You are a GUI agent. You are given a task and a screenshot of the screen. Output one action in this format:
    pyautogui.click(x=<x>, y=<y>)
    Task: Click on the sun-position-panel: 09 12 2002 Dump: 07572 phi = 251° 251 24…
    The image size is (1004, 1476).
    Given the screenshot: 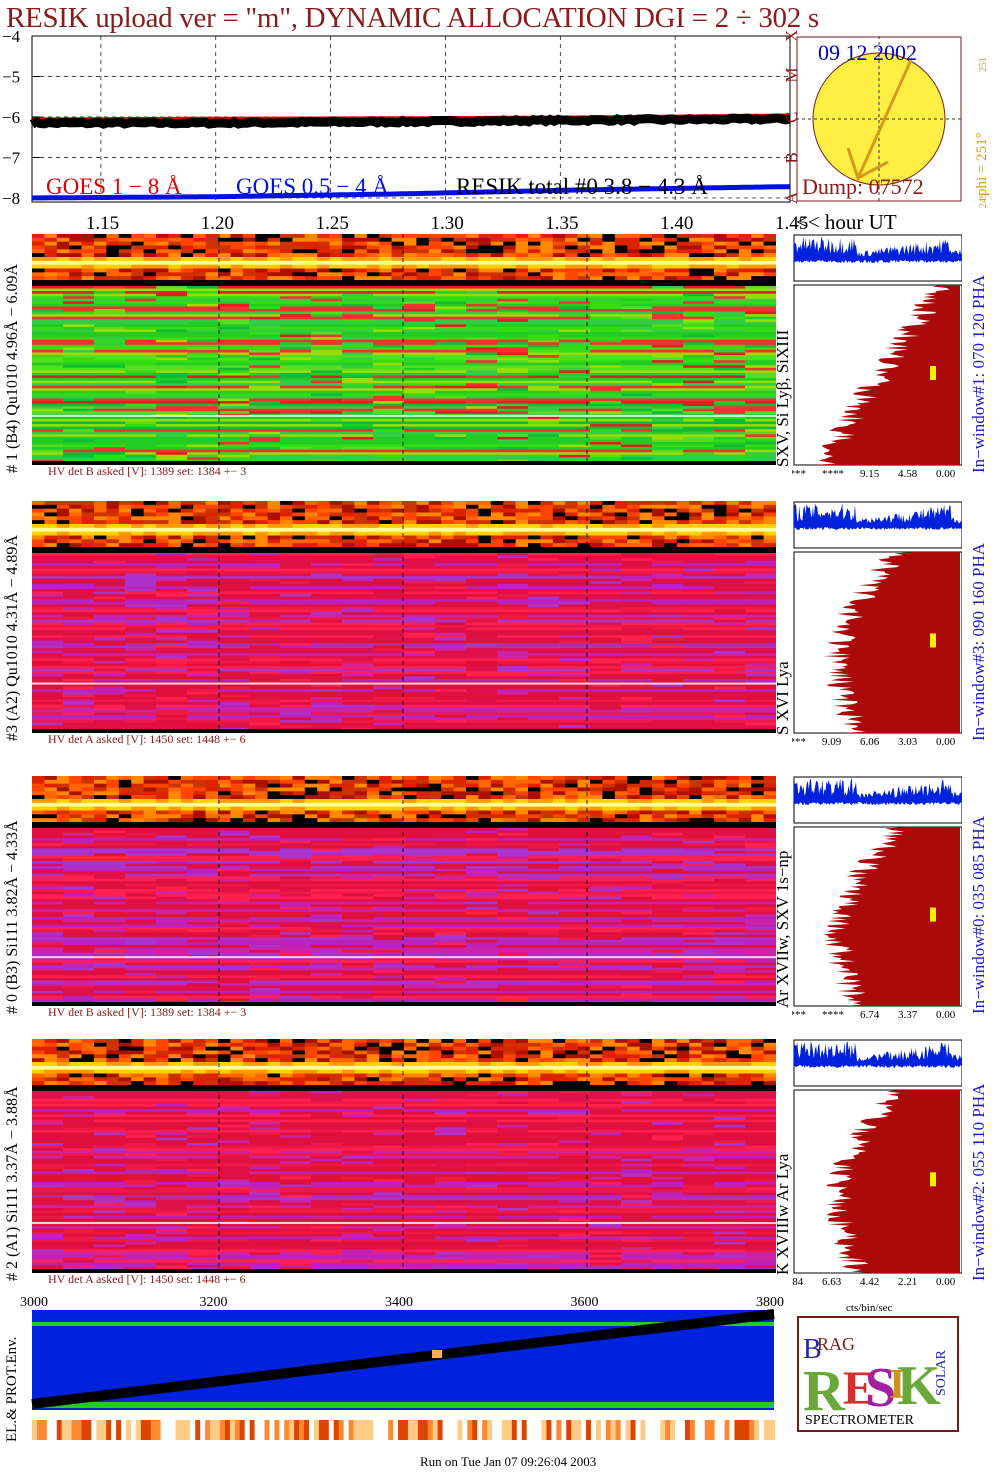 What is the action you would take?
    pyautogui.click(x=893, y=122)
    